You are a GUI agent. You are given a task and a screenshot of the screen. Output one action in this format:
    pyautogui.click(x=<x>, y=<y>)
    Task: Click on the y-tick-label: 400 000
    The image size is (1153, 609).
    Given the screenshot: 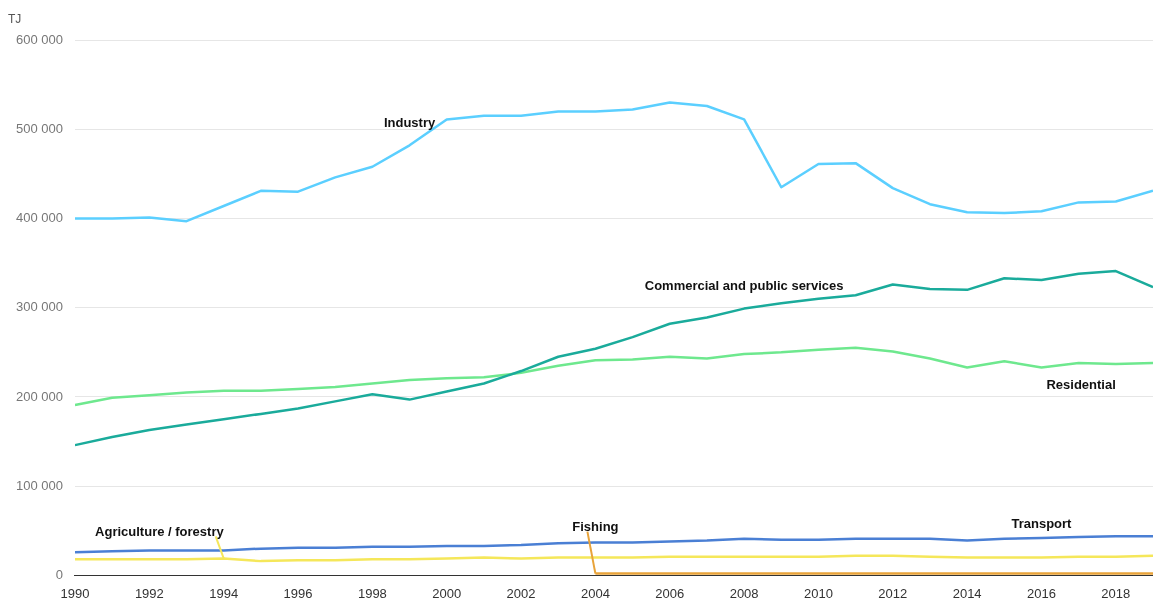 What is the action you would take?
    pyautogui.click(x=39, y=218)
    